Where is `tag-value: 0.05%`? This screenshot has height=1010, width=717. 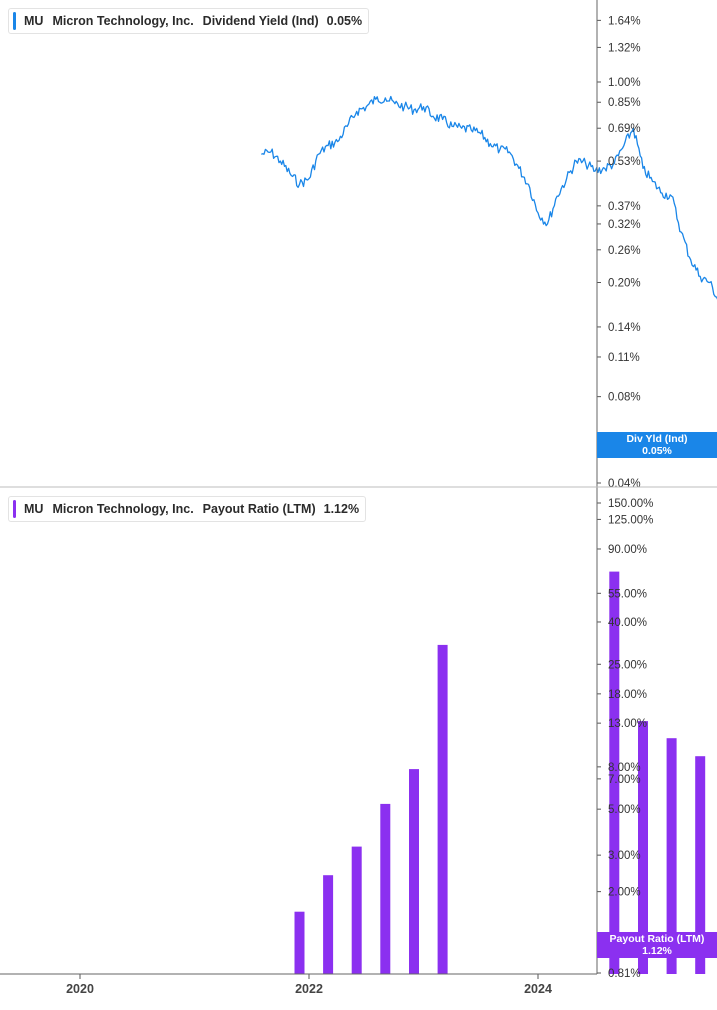
tag-value: 0.05% is located at coordinates (657, 451).